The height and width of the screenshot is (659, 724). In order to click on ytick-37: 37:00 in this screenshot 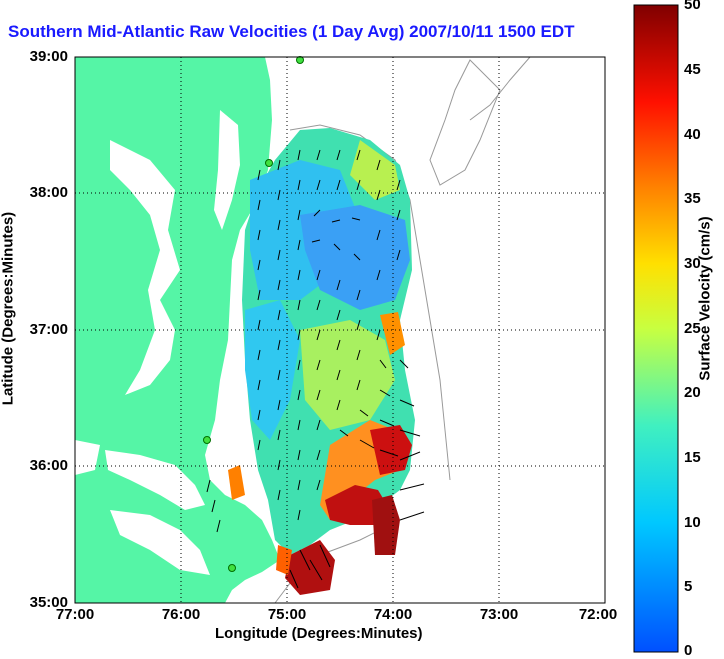, I will do `click(48, 329)`.